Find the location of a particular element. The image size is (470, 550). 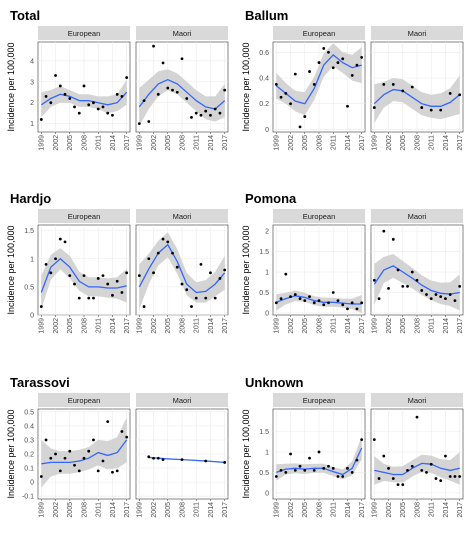

facet-strip-label: European is located at coordinates (319, 216).